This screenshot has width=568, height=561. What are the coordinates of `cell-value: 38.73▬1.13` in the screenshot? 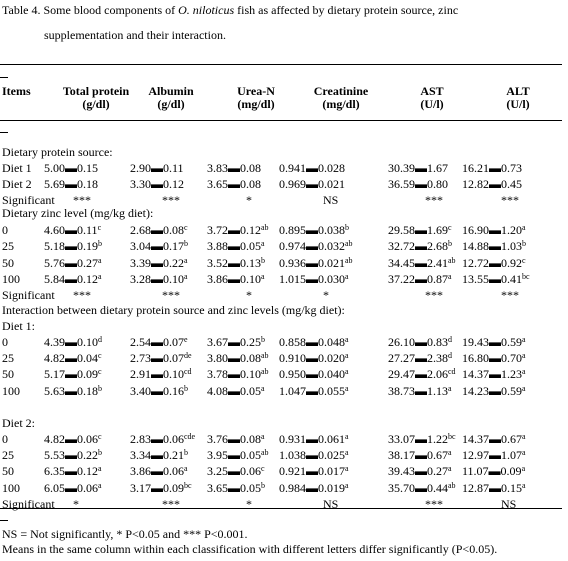 It's located at (418, 391).